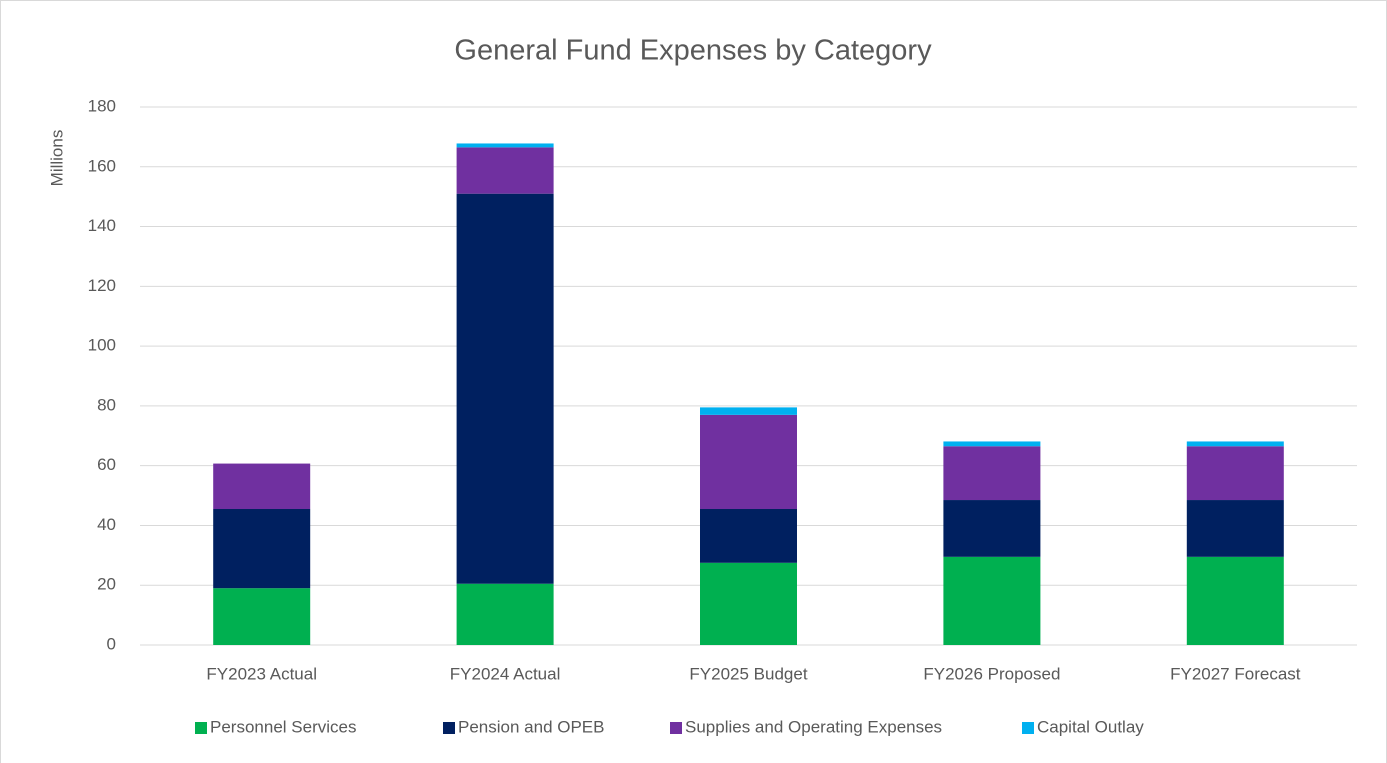  I want to click on legend-label: Supplies and Operating Expenses, so click(813, 726).